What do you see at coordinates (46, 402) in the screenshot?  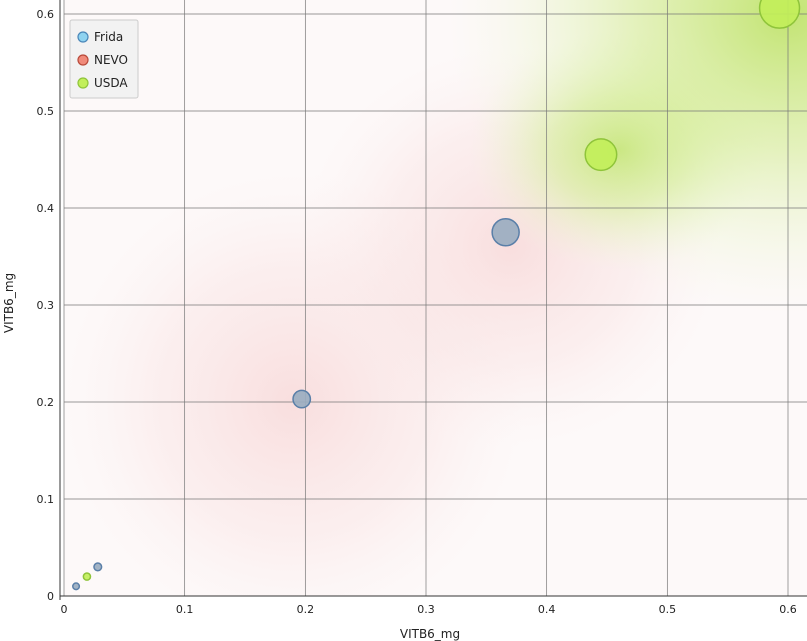 I see `y-tick-label: 0.2` at bounding box center [46, 402].